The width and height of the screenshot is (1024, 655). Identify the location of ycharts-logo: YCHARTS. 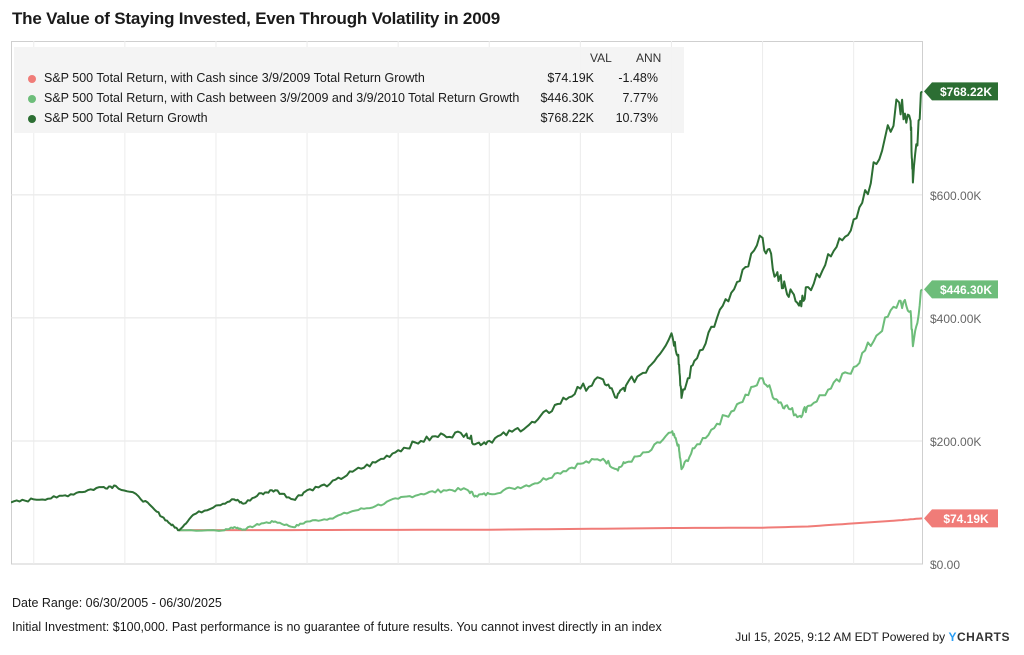
(979, 637).